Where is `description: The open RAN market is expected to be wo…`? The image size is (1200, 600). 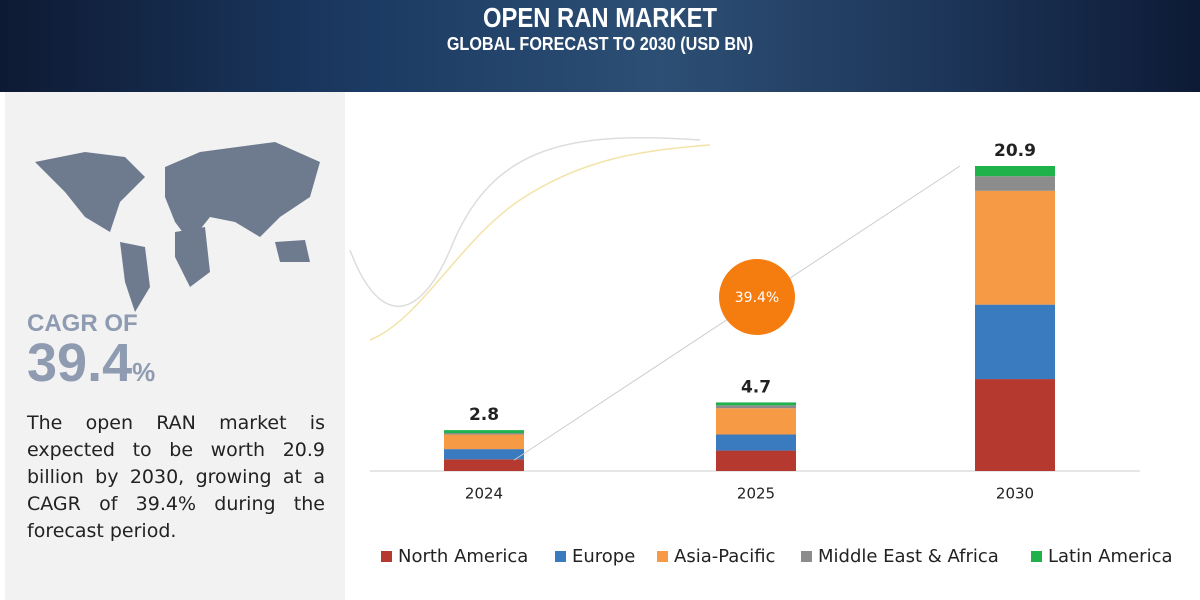 description: The open RAN market is expected to be wo… is located at coordinates (176, 477).